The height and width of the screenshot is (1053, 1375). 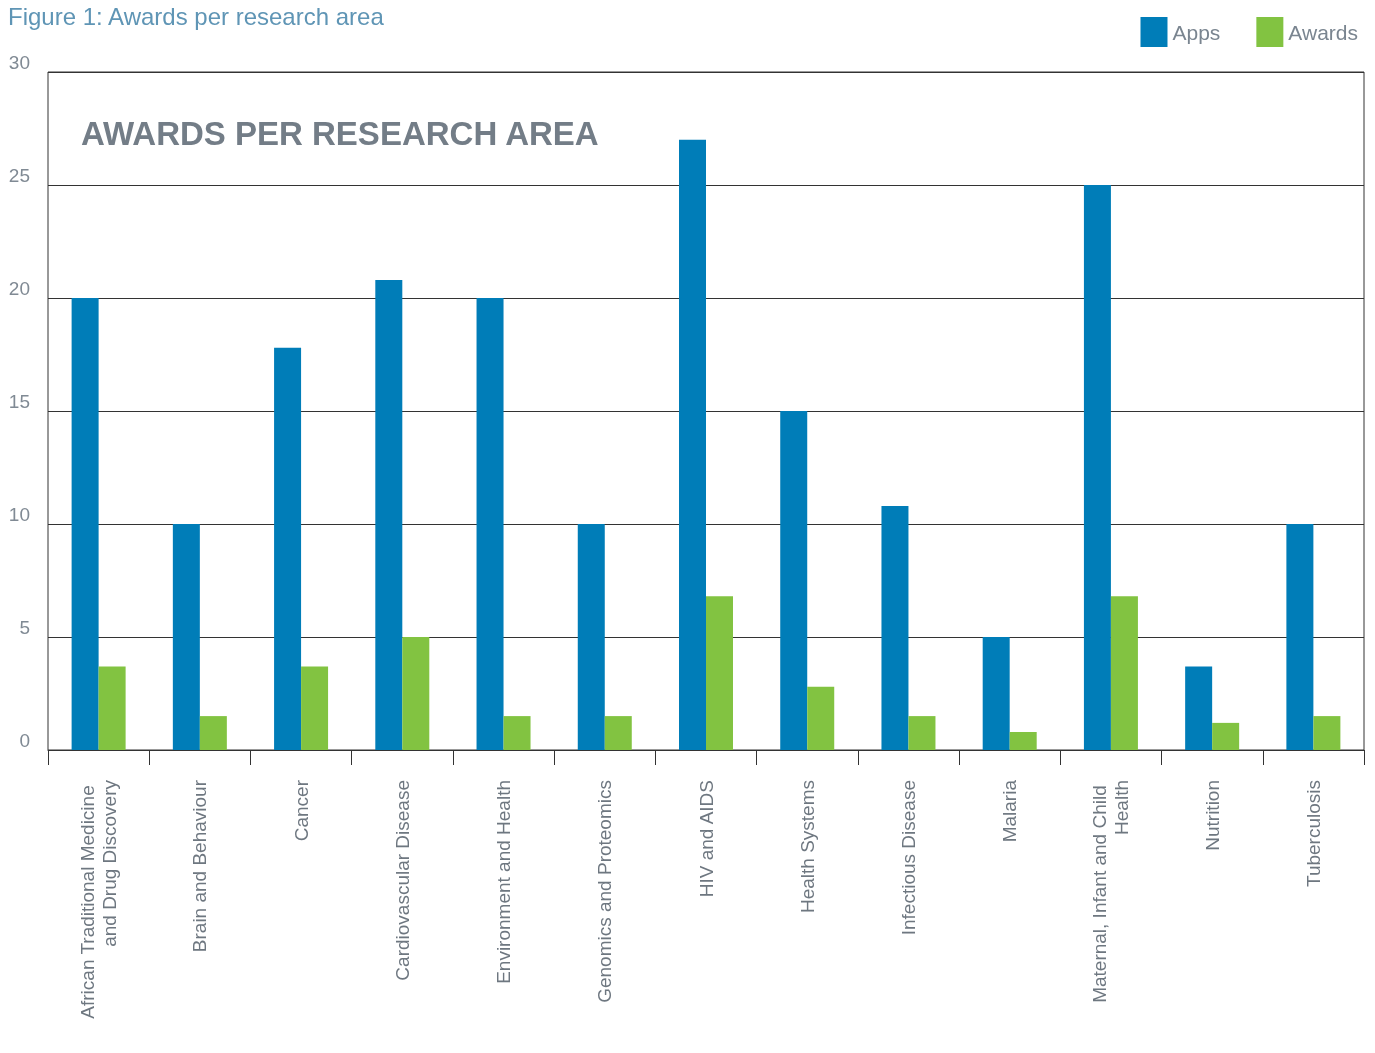 I want to click on x-tick-label: Nutrition, so click(x=1212, y=815).